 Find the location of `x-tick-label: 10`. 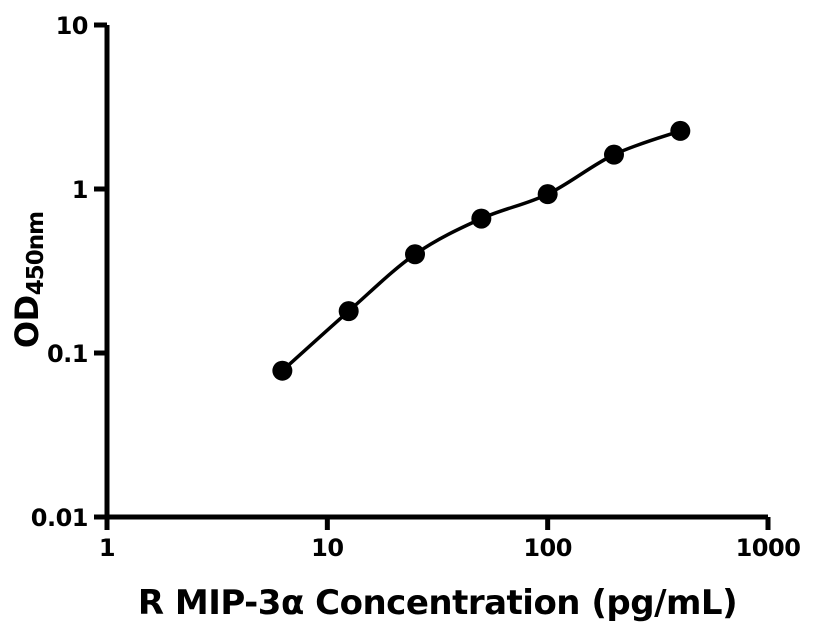

x-tick-label: 10 is located at coordinates (327, 548).